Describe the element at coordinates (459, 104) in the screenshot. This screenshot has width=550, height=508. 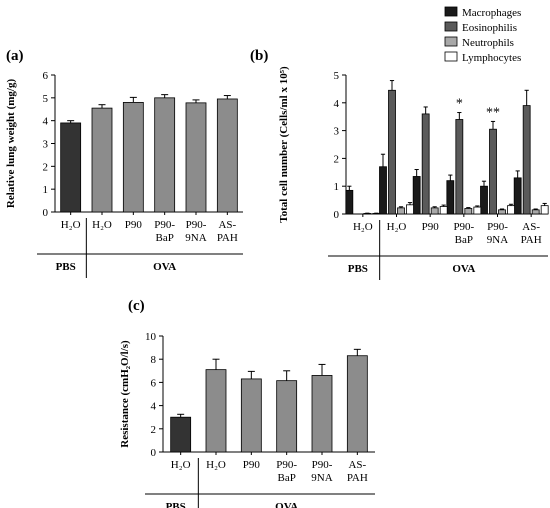
I see `significance-marker: *` at that location.